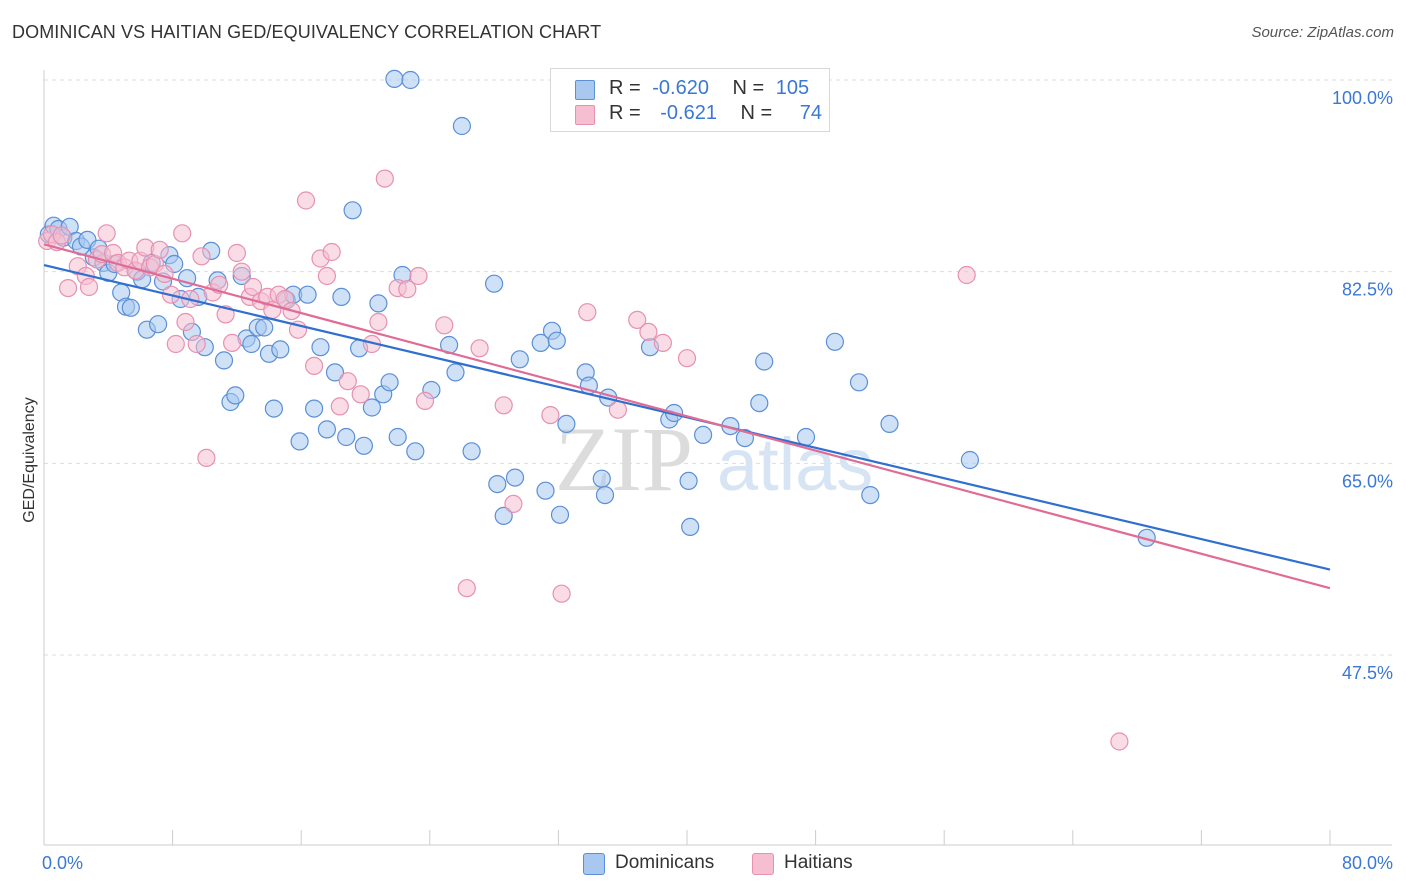 The width and height of the screenshot is (1406, 892). What do you see at coordinates (688, 113) in the screenshot?
I see `legend-r-value-haitians: -0.621` at bounding box center [688, 113].